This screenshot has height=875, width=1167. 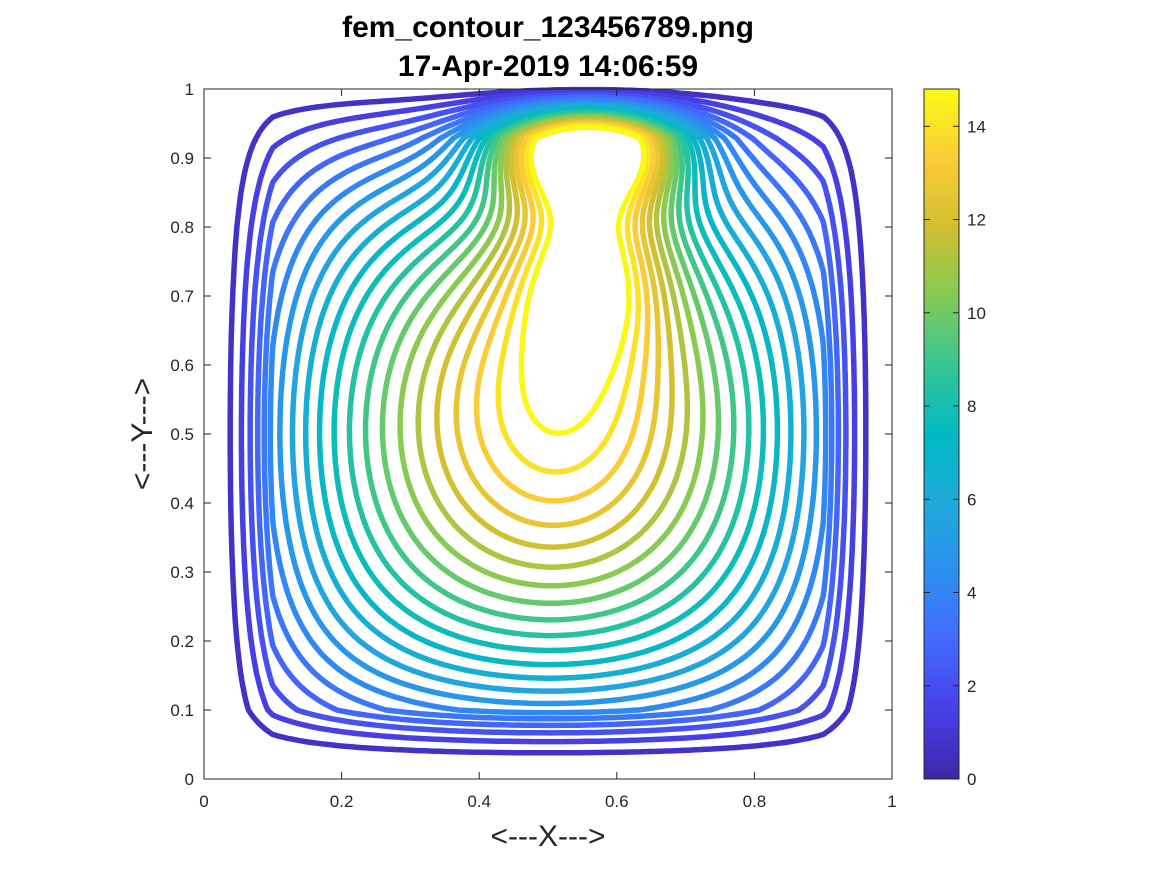 What do you see at coordinates (971, 593) in the screenshot?
I see `colorbar-tick-label: 4` at bounding box center [971, 593].